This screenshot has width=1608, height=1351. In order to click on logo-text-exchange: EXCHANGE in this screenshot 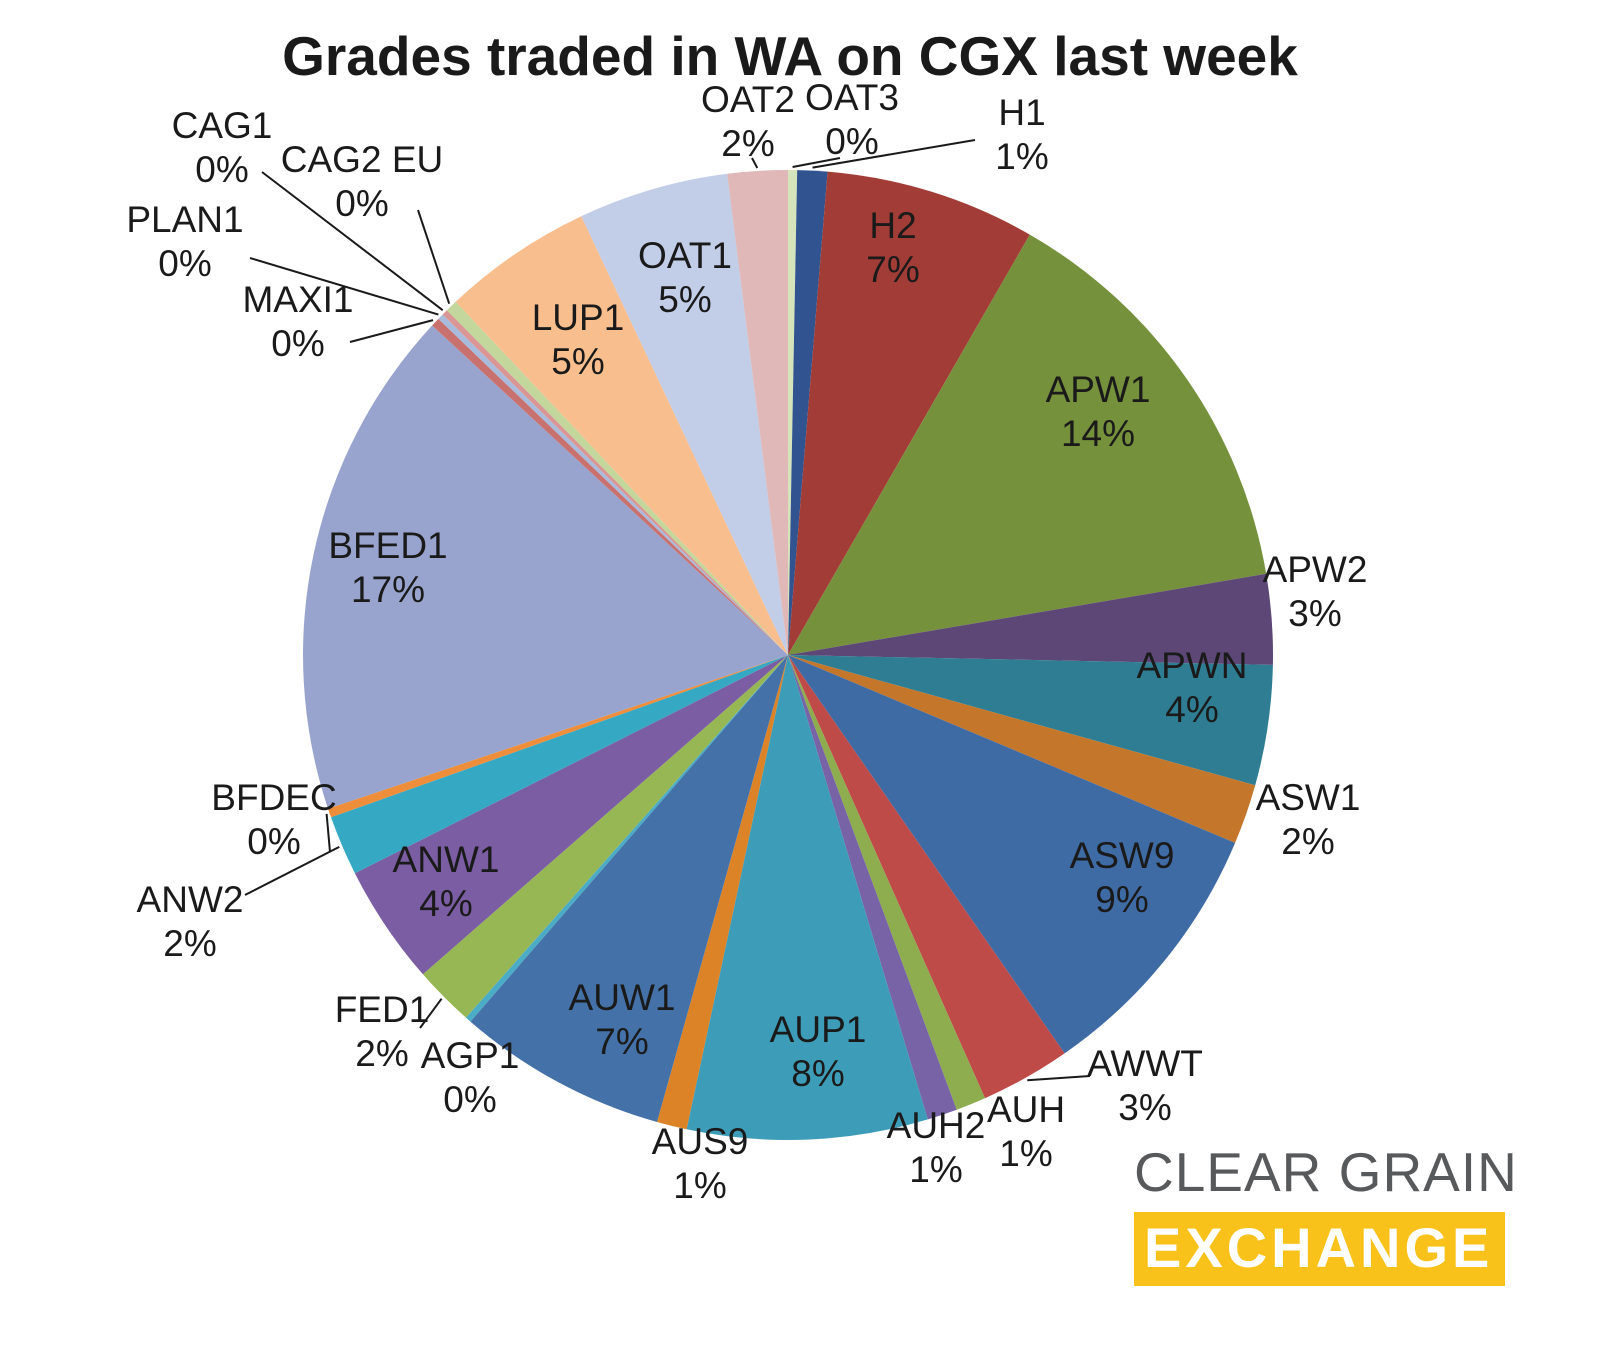, I will do `click(1320, 1249)`.